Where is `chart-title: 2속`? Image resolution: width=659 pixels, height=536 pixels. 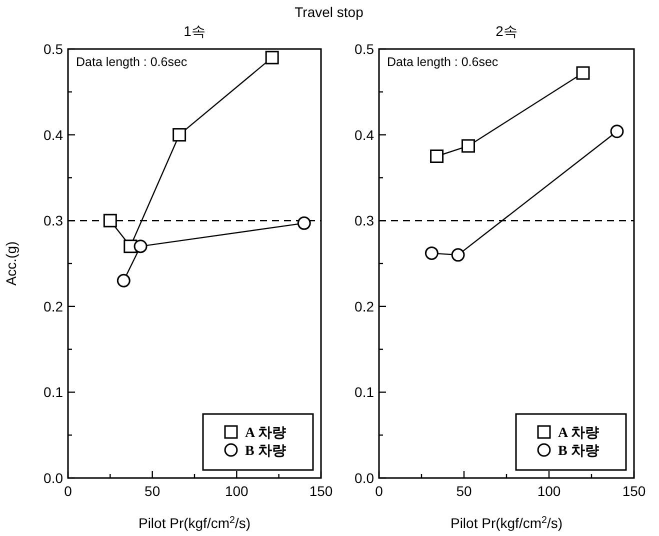
chart-title: 2속 is located at coordinates (507, 31).